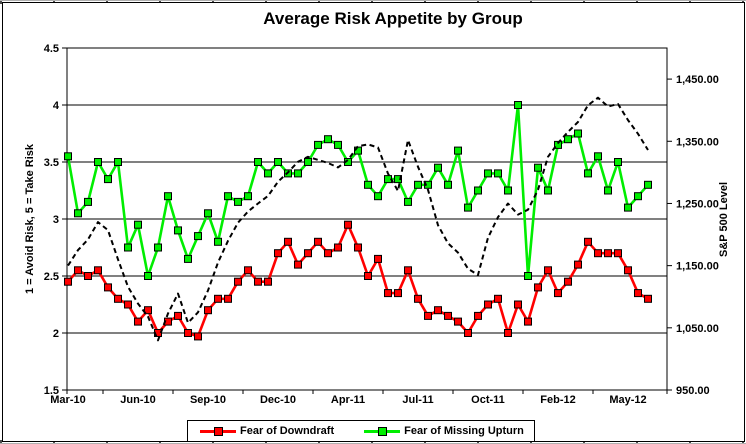  I want to click on svg-text: Oct-11, so click(488, 400).